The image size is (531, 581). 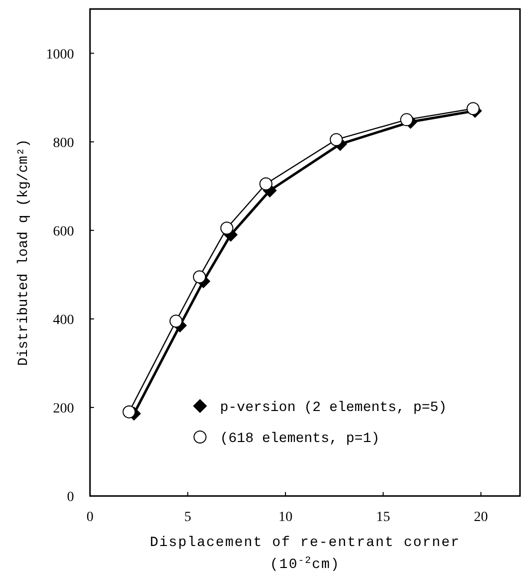 I want to click on y-tick-label: 600, so click(x=63, y=232).